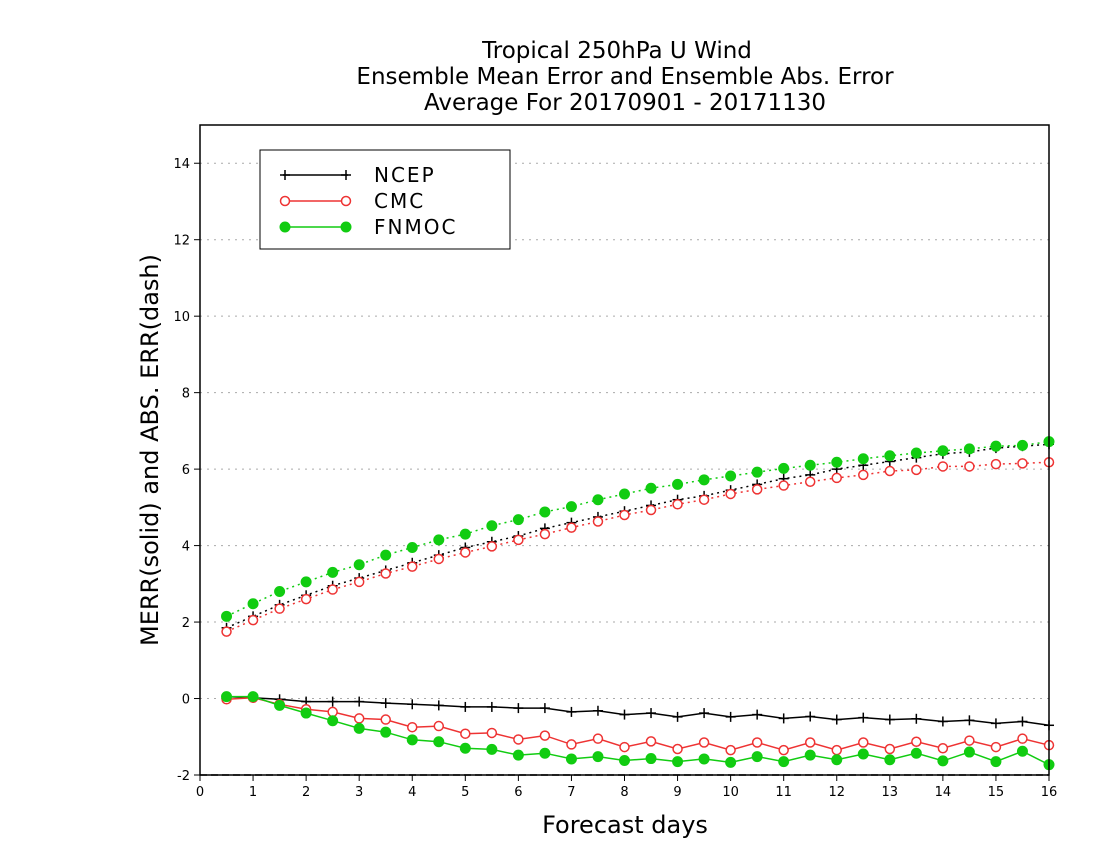 The image size is (1100, 850). I want to click on x-tick-label: 9, so click(677, 792).